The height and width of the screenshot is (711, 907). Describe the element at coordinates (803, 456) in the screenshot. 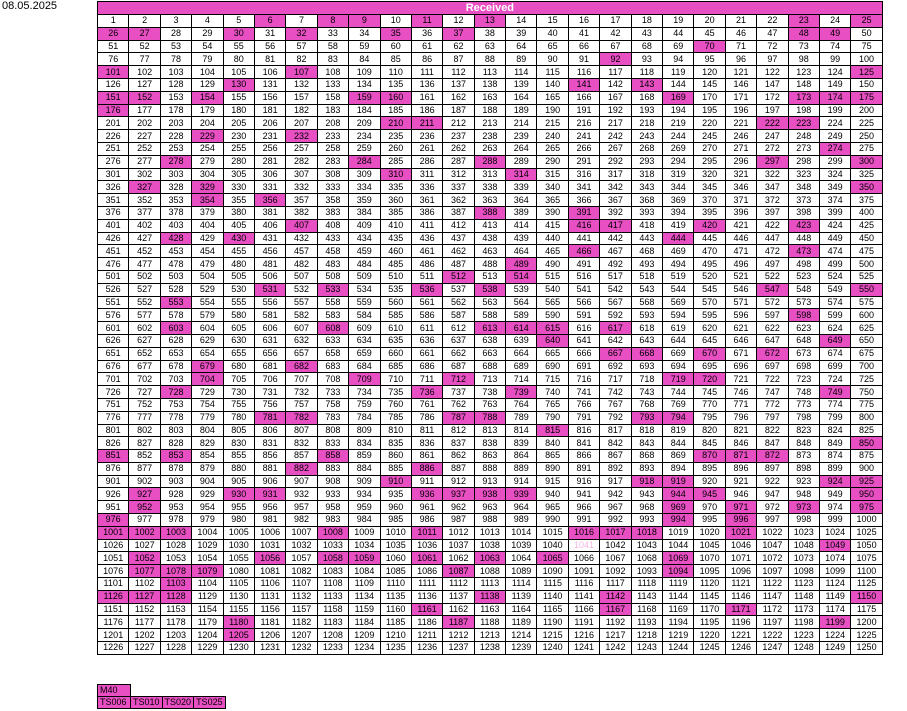

I see `grid-cell: 873` at that location.